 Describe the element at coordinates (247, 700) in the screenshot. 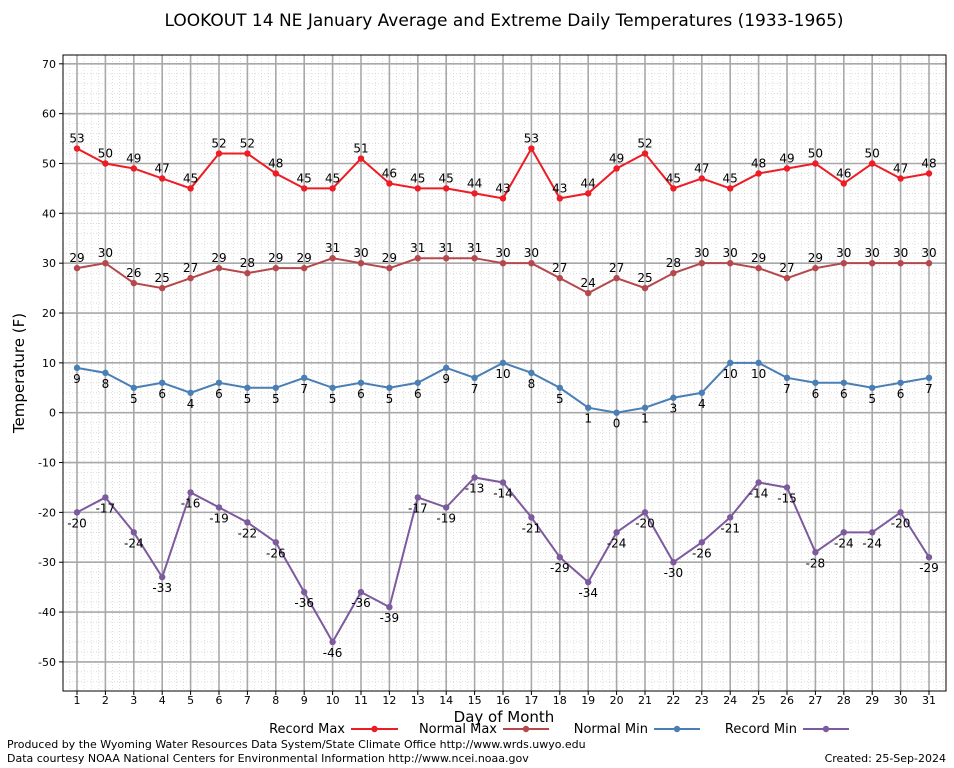

I see `x-tick-label: 7` at that location.